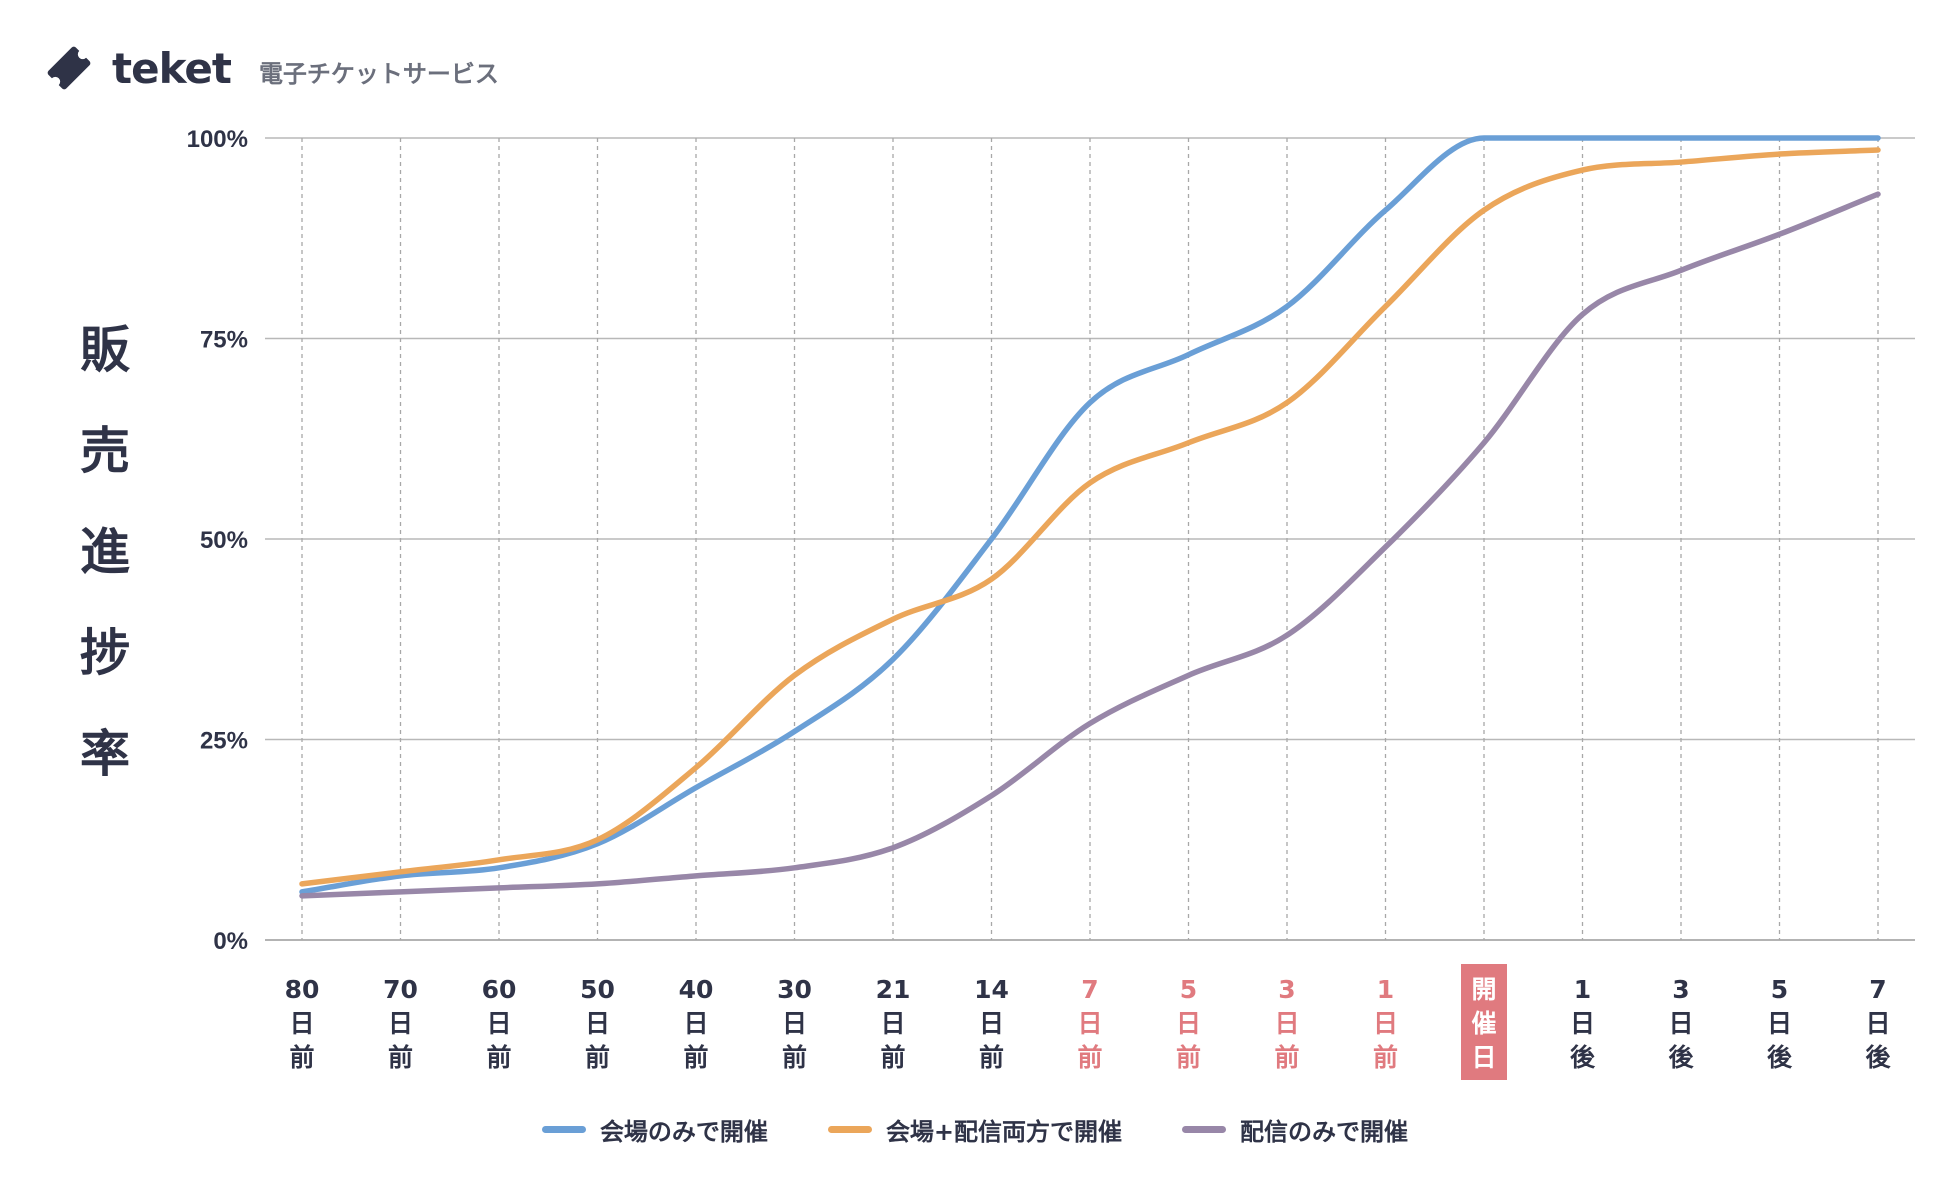 The width and height of the screenshot is (1950, 1196). I want to click on legend-label: 会場+配信両方で開催, so click(1004, 1132).